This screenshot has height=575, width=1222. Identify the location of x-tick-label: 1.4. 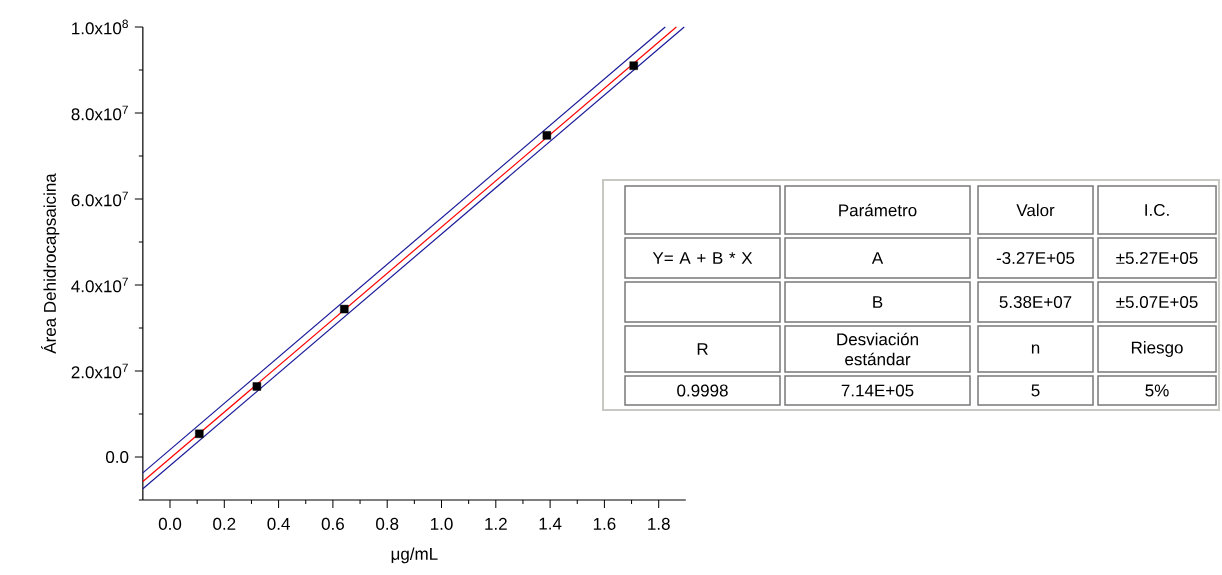
(550, 523).